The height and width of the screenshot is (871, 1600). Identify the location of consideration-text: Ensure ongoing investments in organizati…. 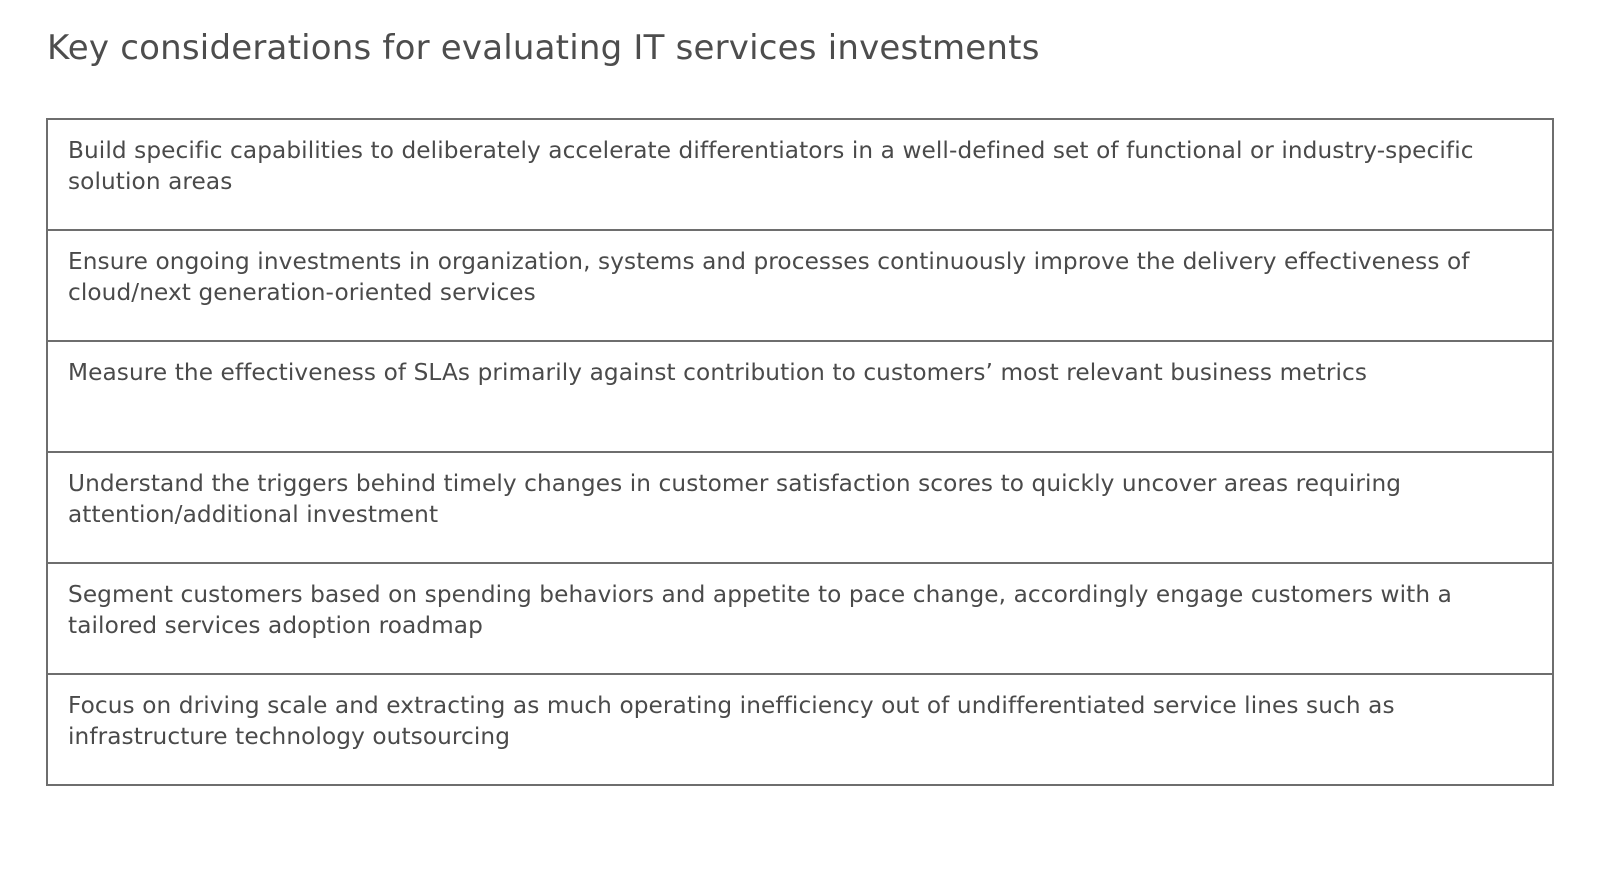
(769, 277).